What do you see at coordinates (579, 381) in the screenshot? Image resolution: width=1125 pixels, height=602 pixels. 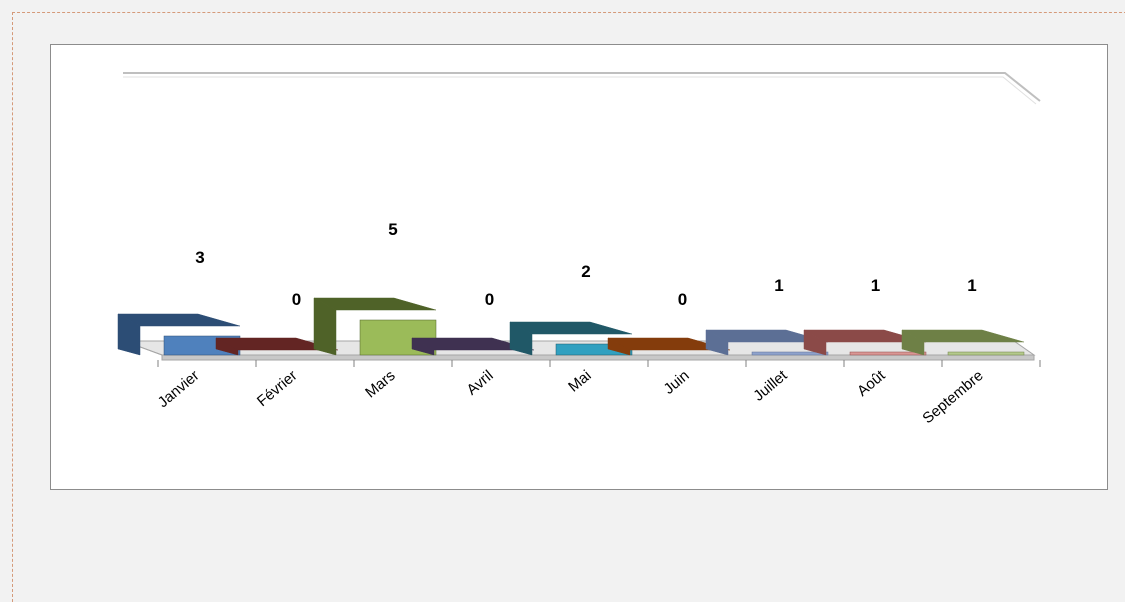 I see `category-label: Mai` at bounding box center [579, 381].